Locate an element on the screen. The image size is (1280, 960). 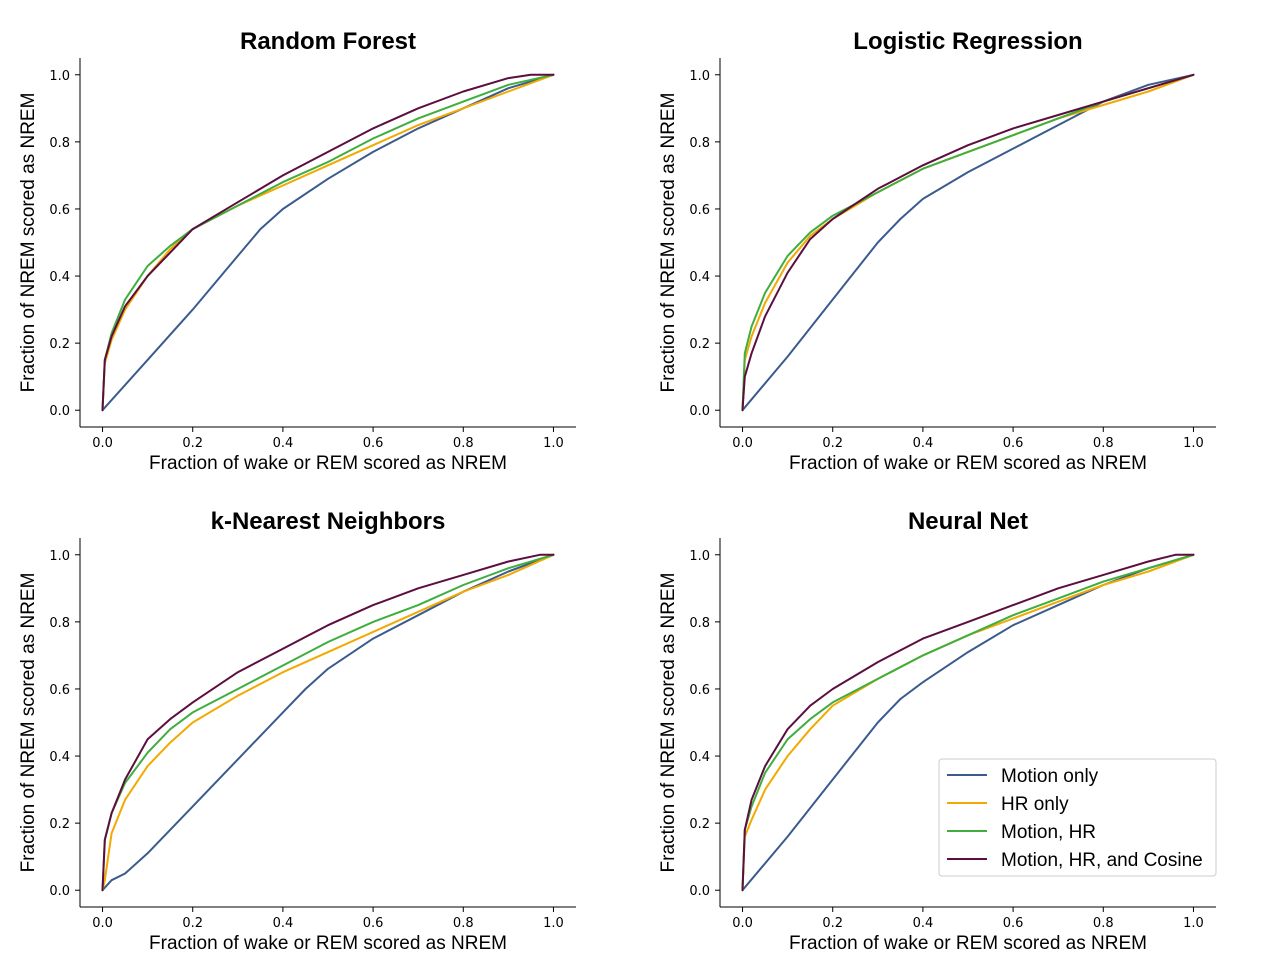
legend-entry-hr-only: HR only is located at coordinates (1035, 804).